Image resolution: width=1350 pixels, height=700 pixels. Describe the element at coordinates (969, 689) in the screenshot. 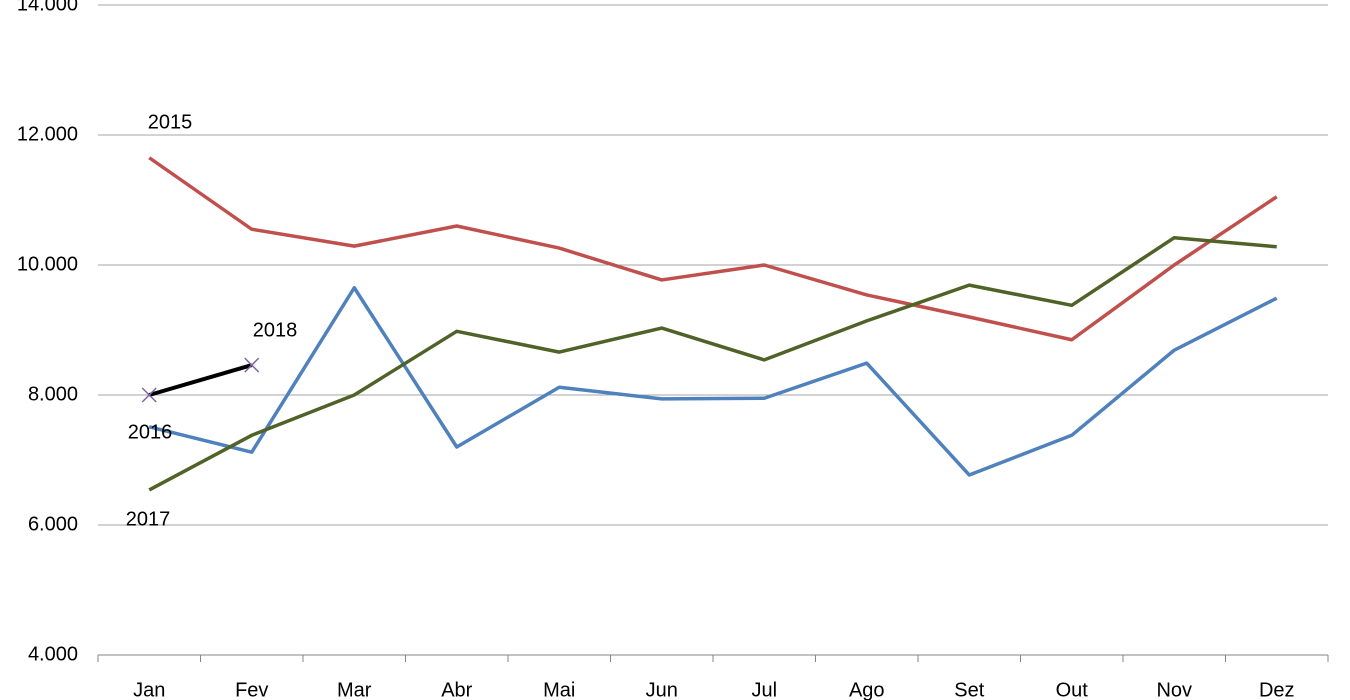

I see `x-tick-label: Set` at that location.